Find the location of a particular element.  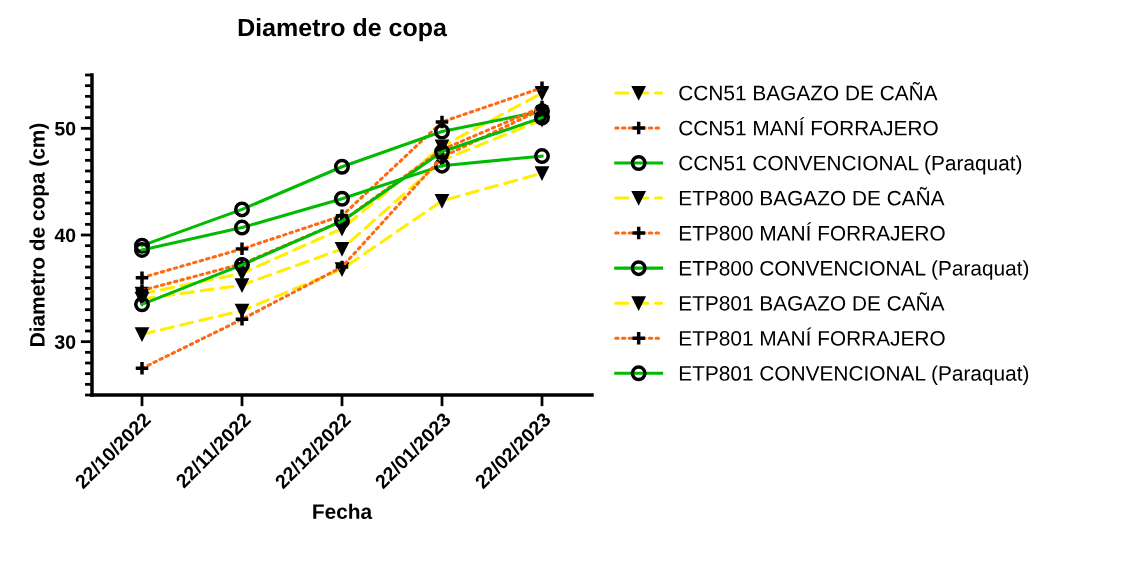

x-axis-title: Fecha is located at coordinates (343, 511).